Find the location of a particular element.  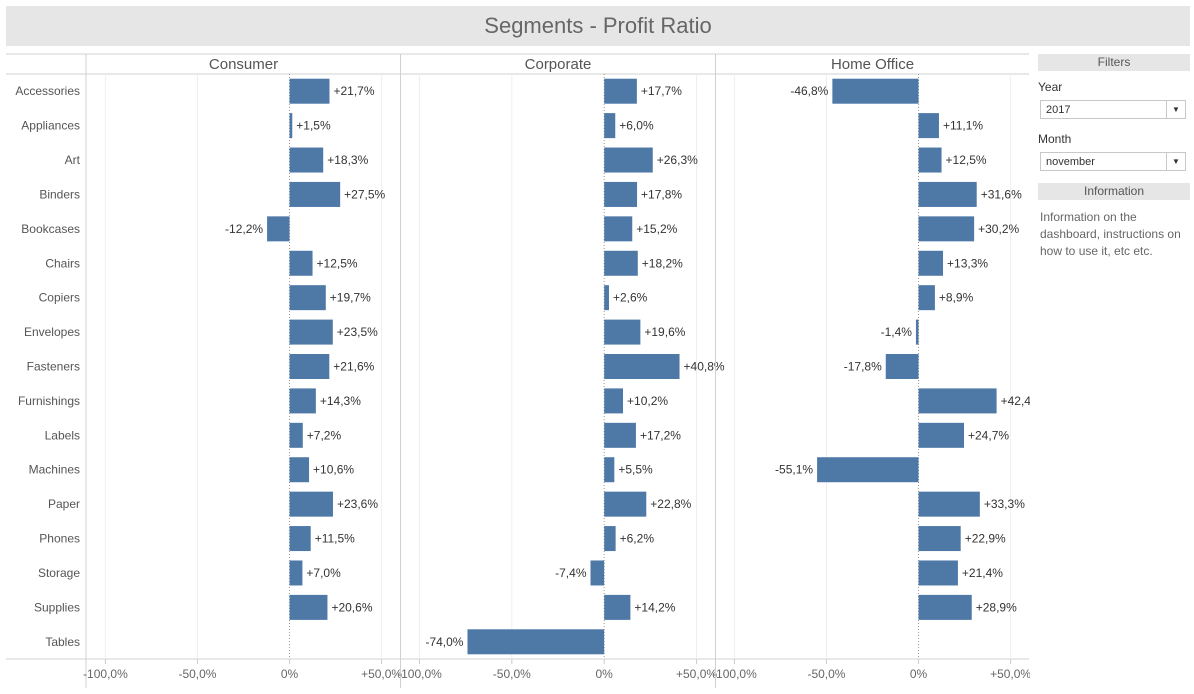

data-label: +11,5% is located at coordinates (335, 539).